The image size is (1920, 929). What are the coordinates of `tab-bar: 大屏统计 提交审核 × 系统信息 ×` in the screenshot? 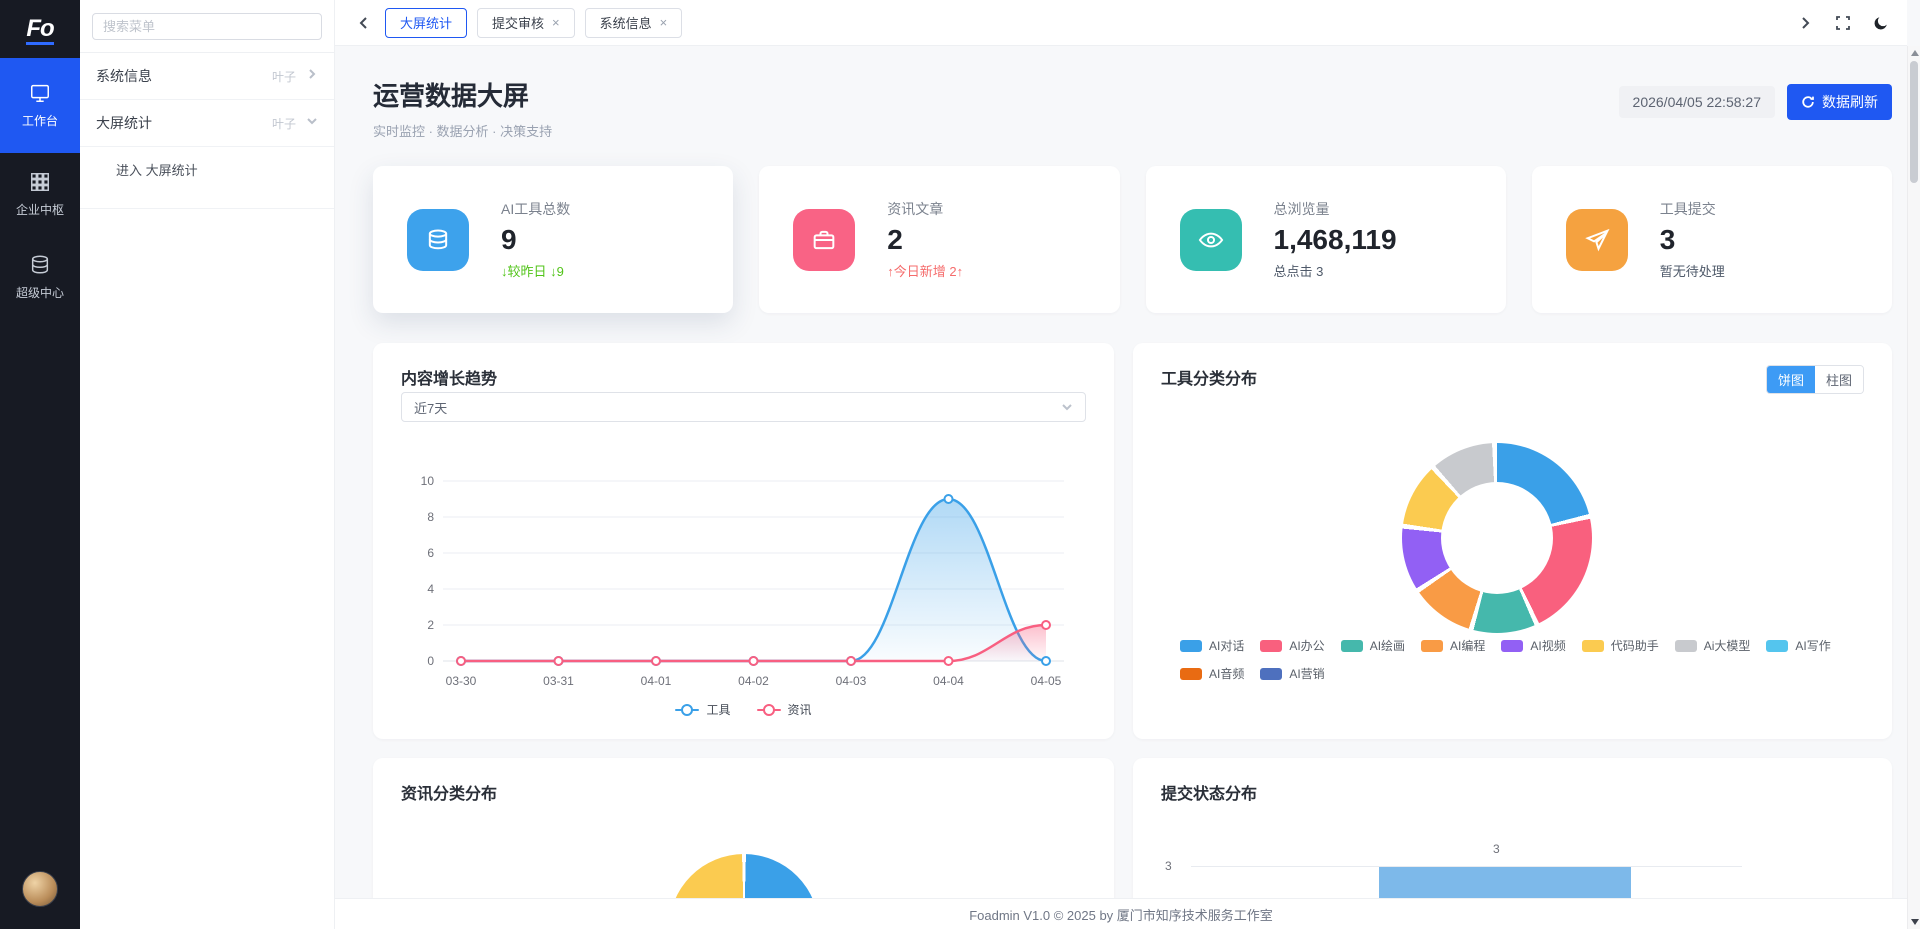 It's located at (1121, 23).